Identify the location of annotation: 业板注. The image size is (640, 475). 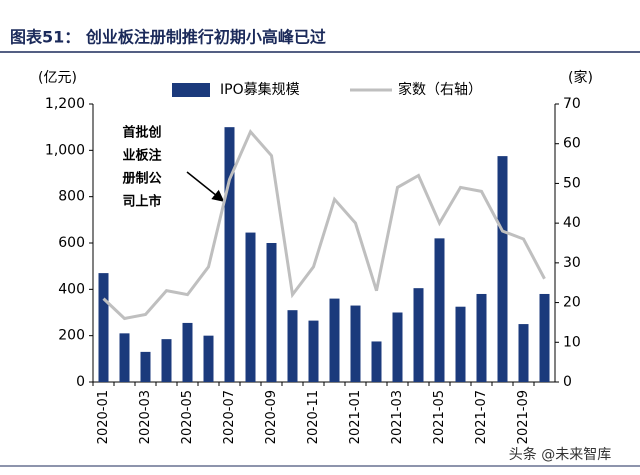
(141, 156).